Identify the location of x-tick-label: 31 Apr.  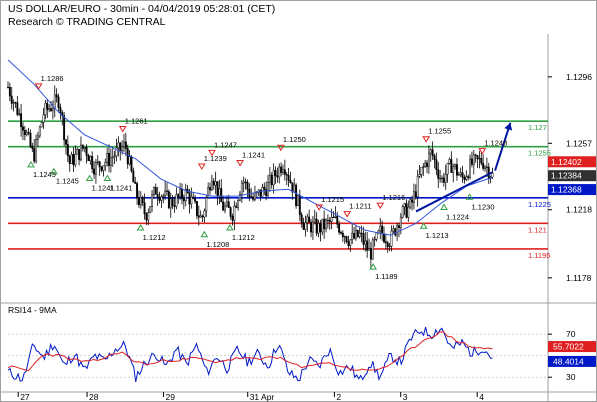
(262, 397).